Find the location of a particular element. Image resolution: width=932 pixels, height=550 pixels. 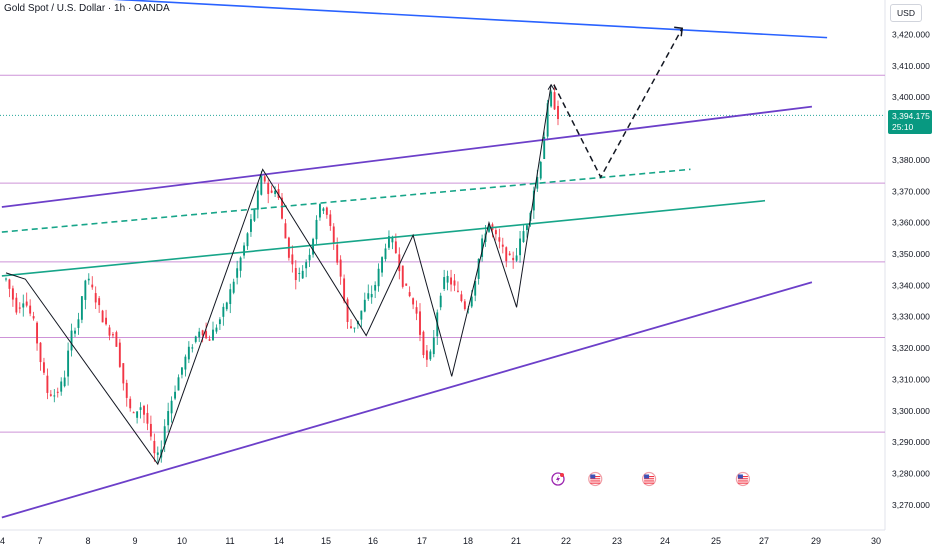

last-price-tag: 3,394.175 25:10 is located at coordinates (910, 122).